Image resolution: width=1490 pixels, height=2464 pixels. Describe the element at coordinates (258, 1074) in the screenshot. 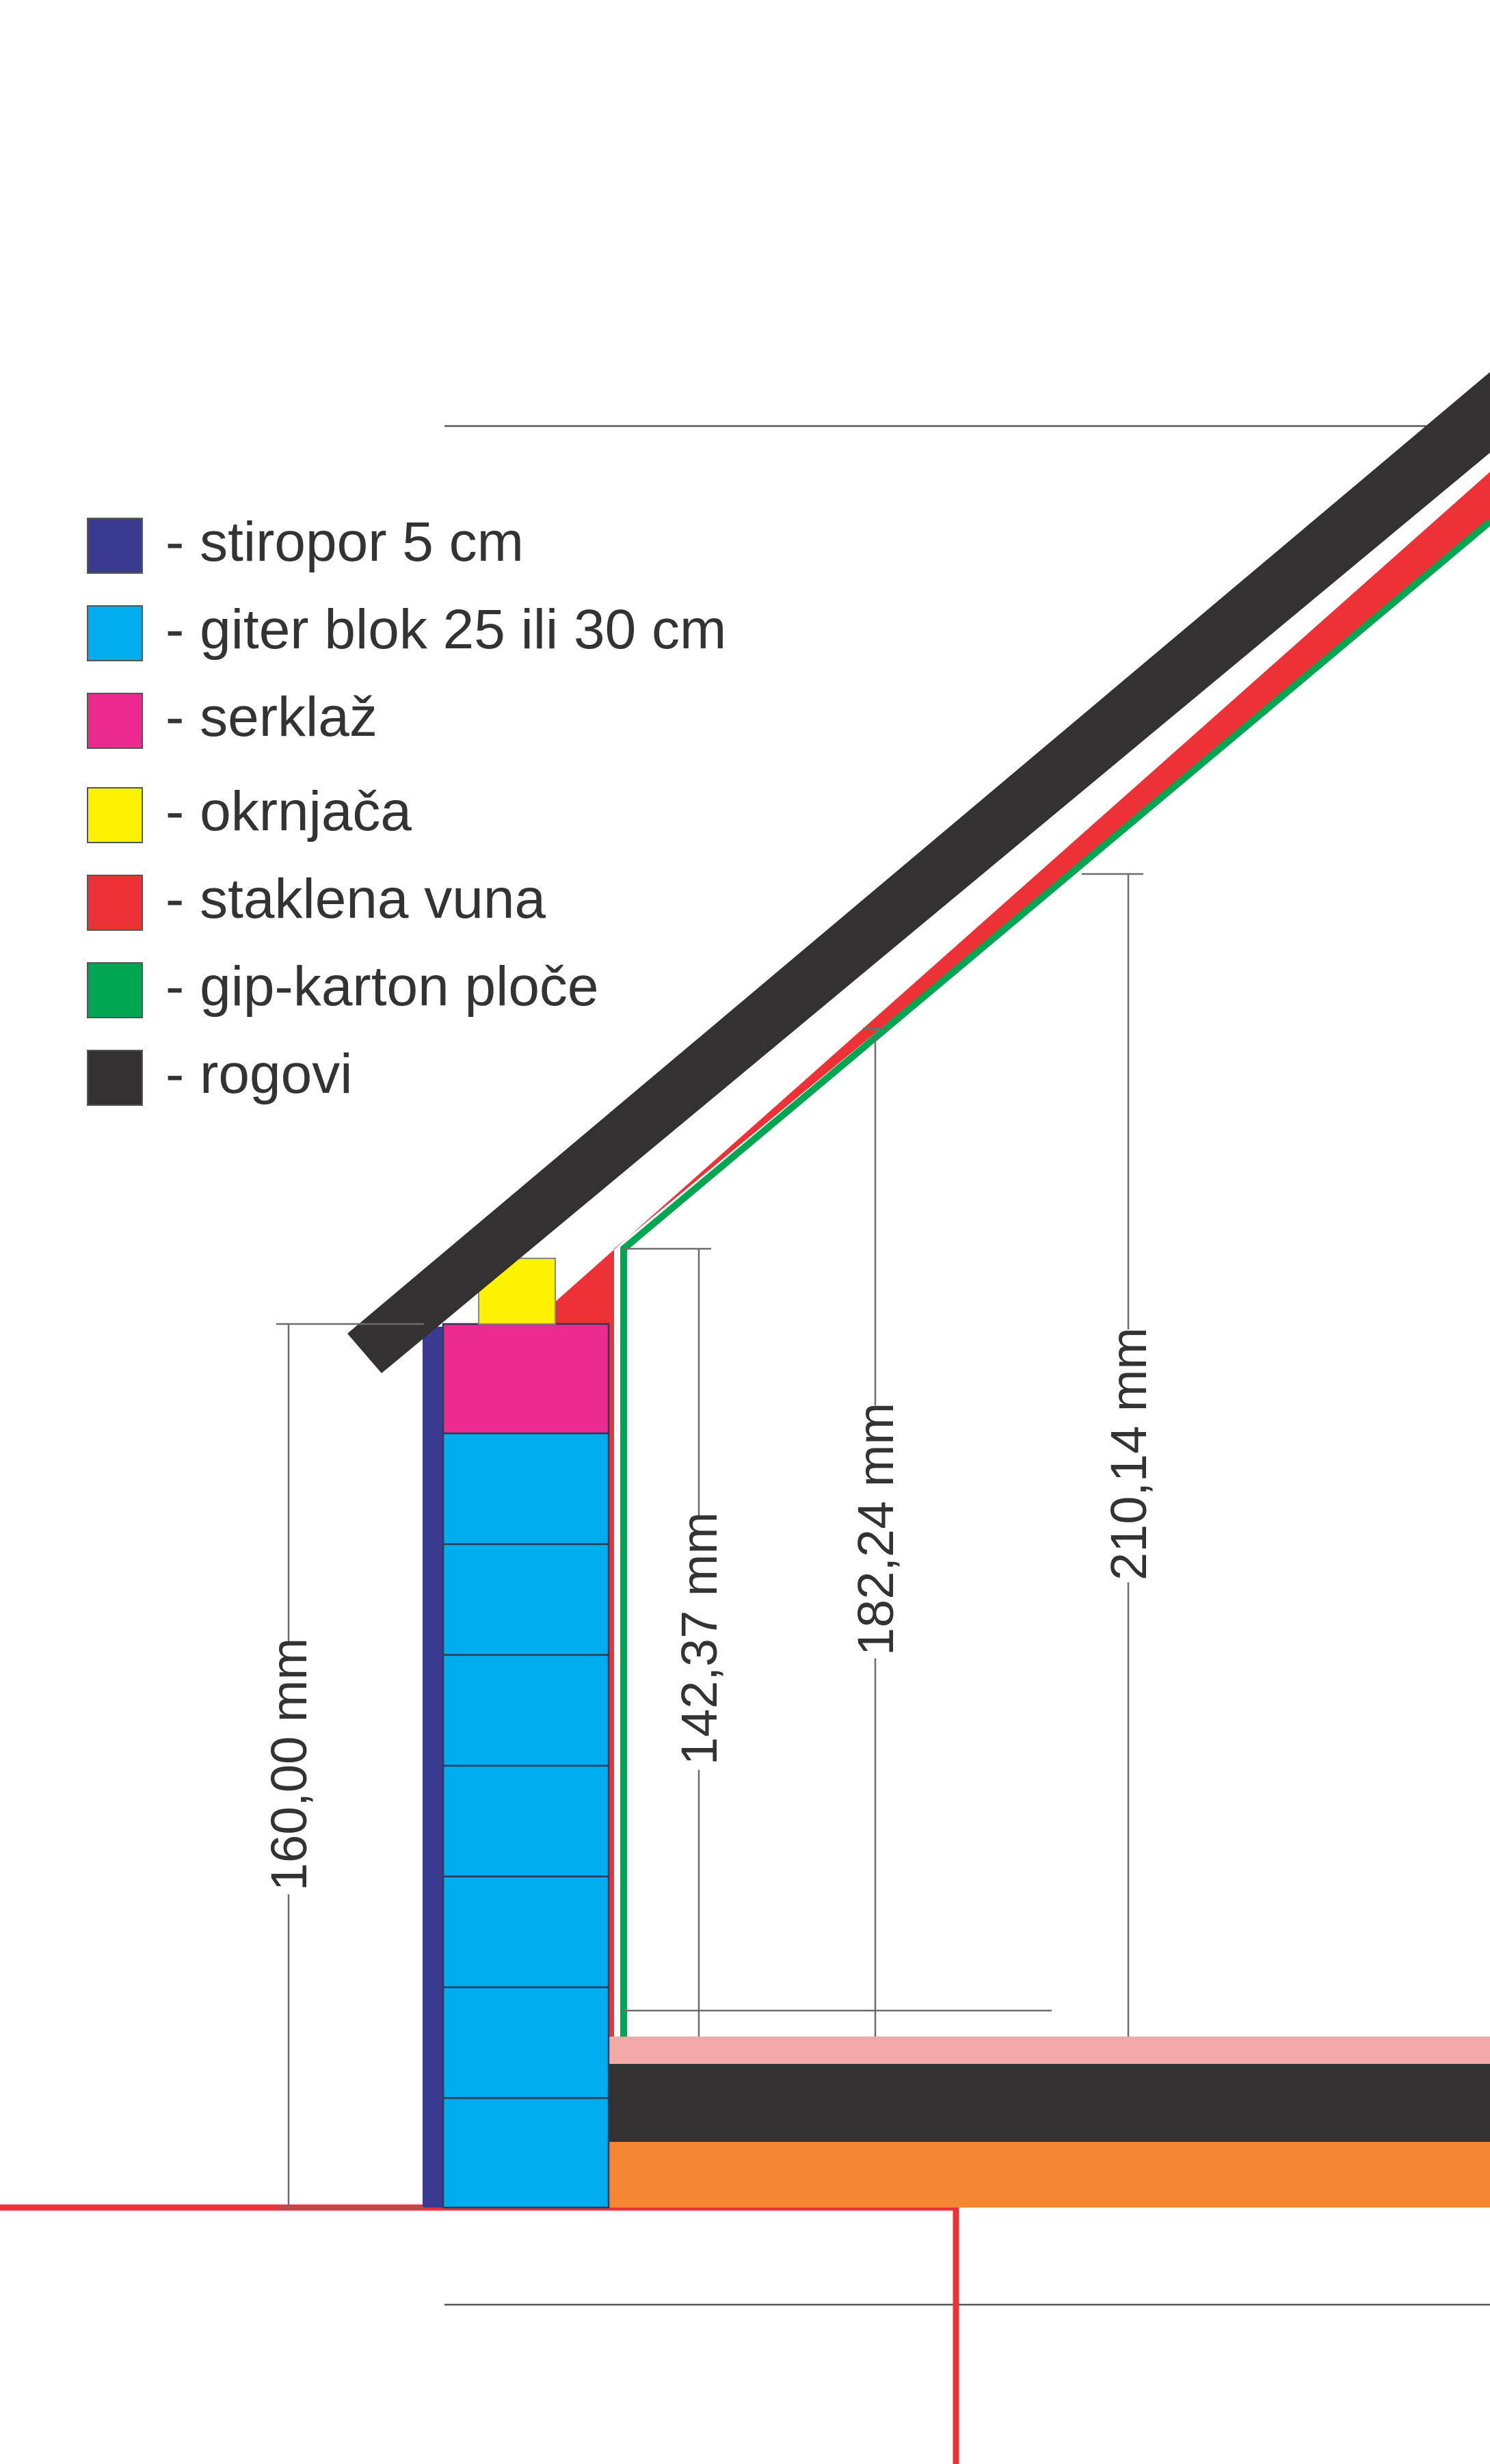

I see `legend-label: - rogovi` at that location.